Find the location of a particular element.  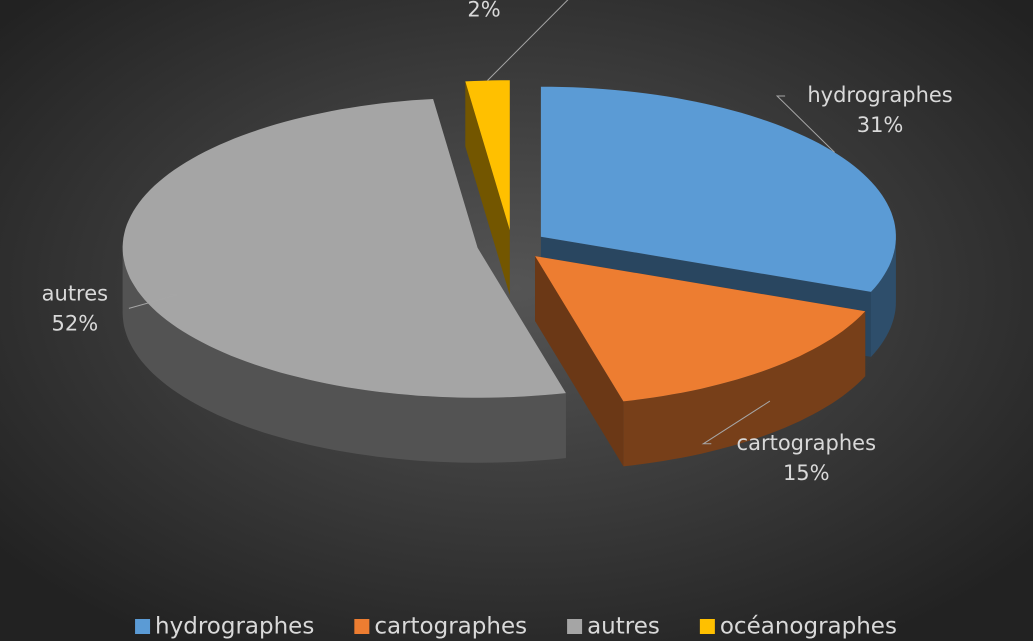

data-label: 2% is located at coordinates (483, 11).